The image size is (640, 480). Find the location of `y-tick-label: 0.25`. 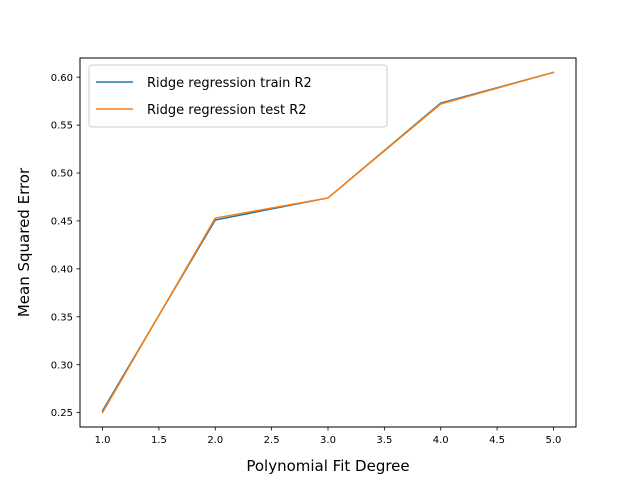

y-tick-label: 0.25 is located at coordinates (62, 413).